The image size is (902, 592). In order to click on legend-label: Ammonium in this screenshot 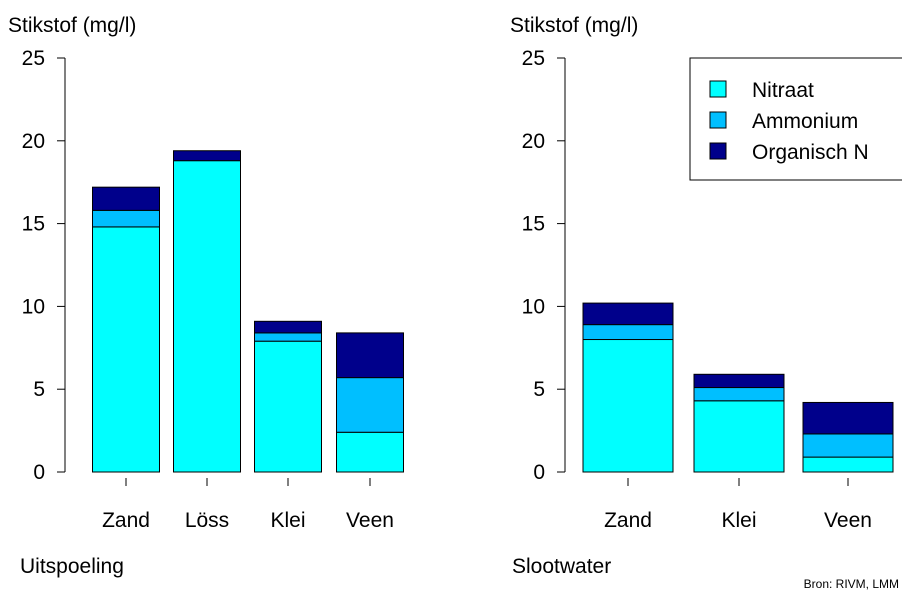, I will do `click(805, 121)`.